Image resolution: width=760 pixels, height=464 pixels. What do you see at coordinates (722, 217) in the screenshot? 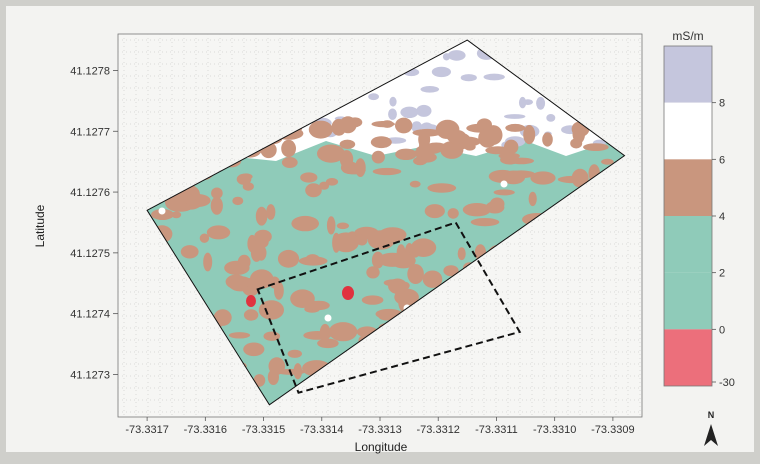
I see `colorbar-tick-label: 4` at bounding box center [722, 217].